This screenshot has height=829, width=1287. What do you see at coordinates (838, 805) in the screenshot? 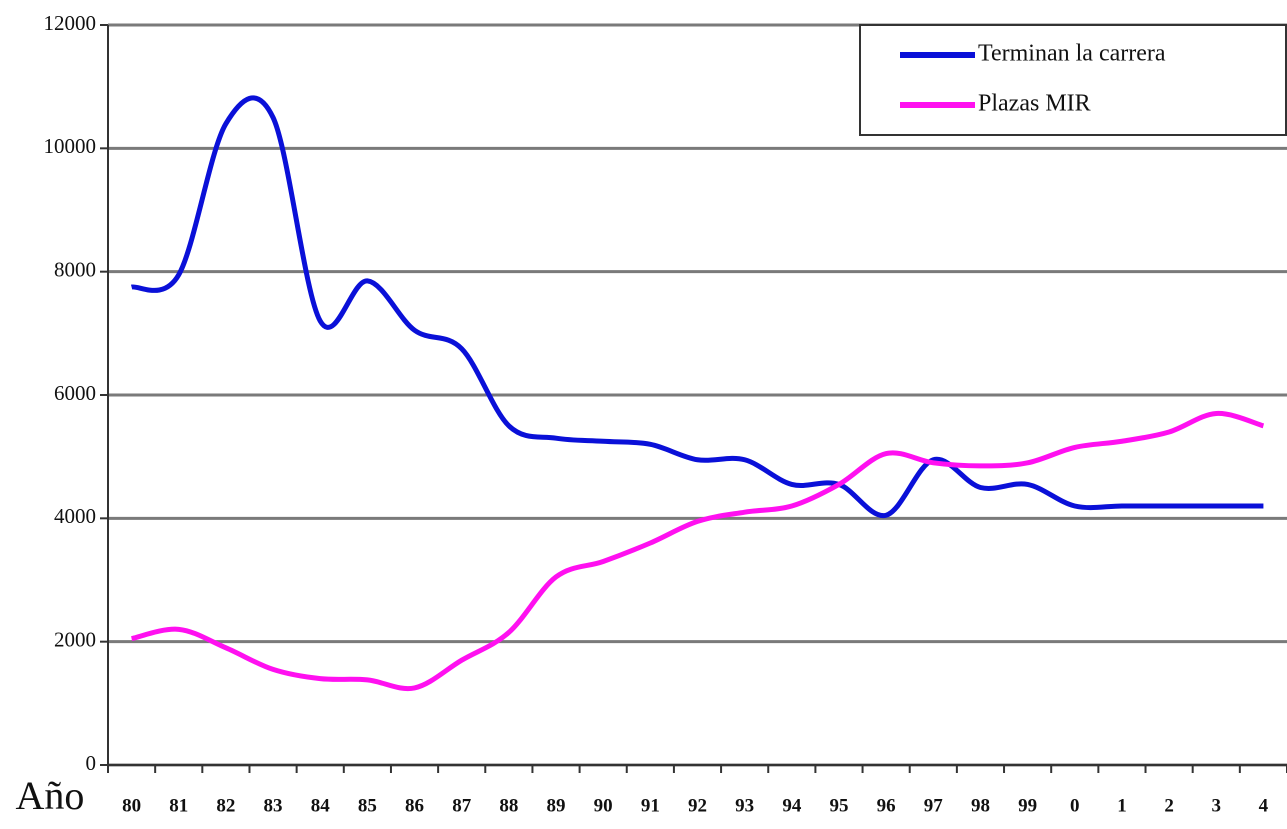
I see `x-tick-label: 95` at bounding box center [838, 805].